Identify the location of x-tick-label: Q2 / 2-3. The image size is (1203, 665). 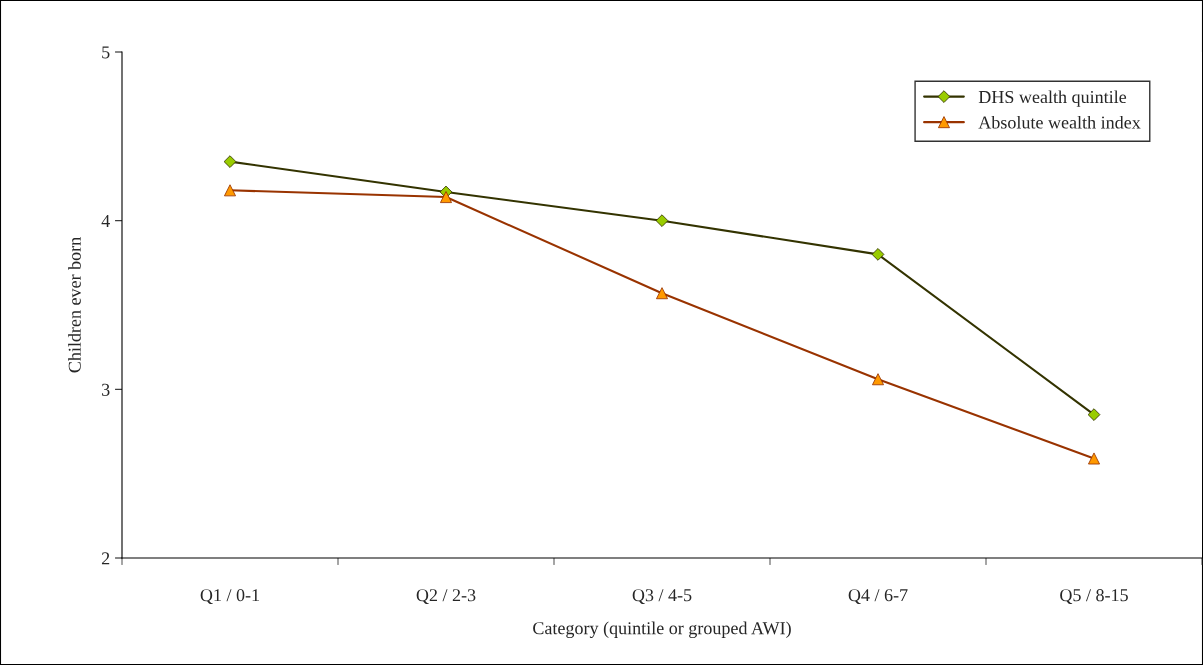
(446, 597).